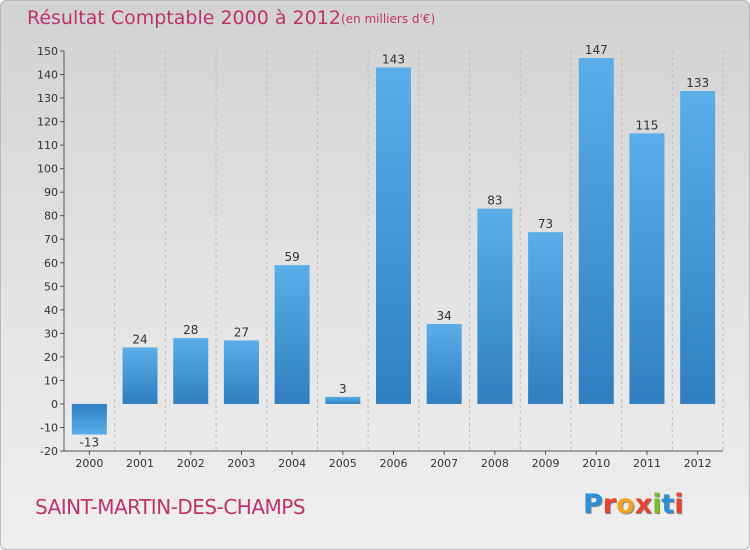 Image resolution: width=750 pixels, height=550 pixels. Describe the element at coordinates (343, 463) in the screenshot. I see `x-tick-label: 2005` at that location.